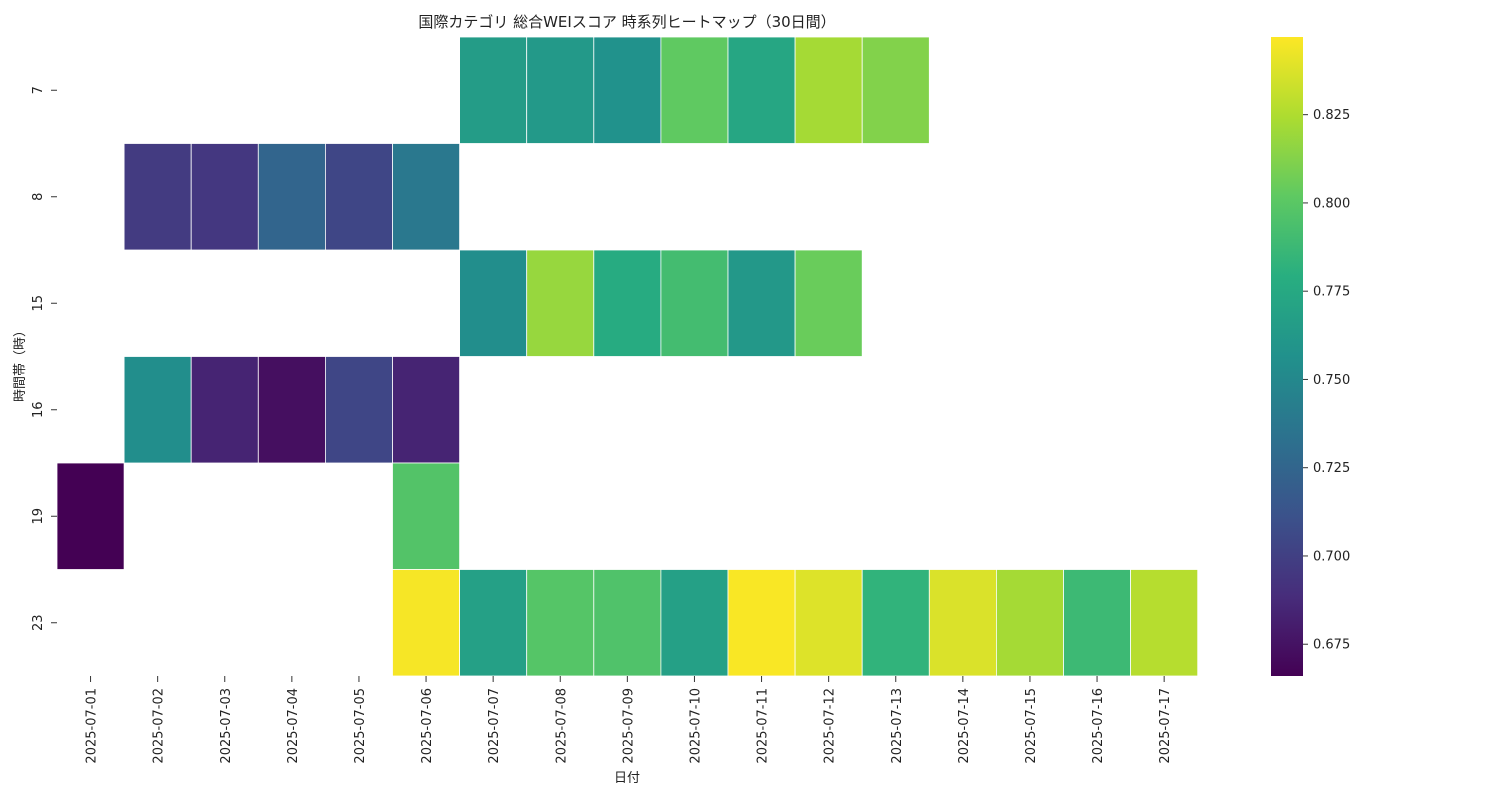  I want to click on x-tick-label: 2025-07-09, so click(628, 726).